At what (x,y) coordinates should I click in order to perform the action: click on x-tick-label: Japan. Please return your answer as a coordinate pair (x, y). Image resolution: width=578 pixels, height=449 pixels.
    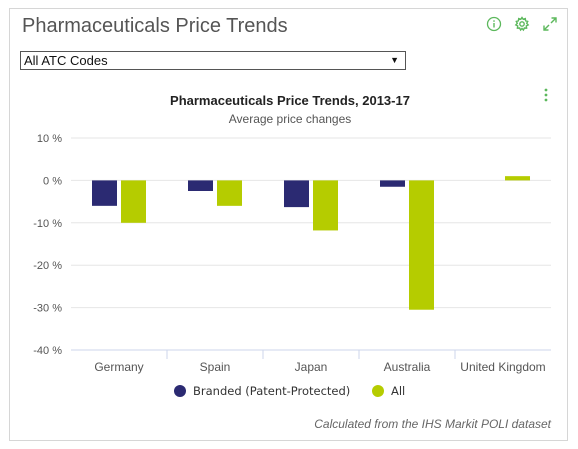
    Looking at the image, I should click on (311, 367).